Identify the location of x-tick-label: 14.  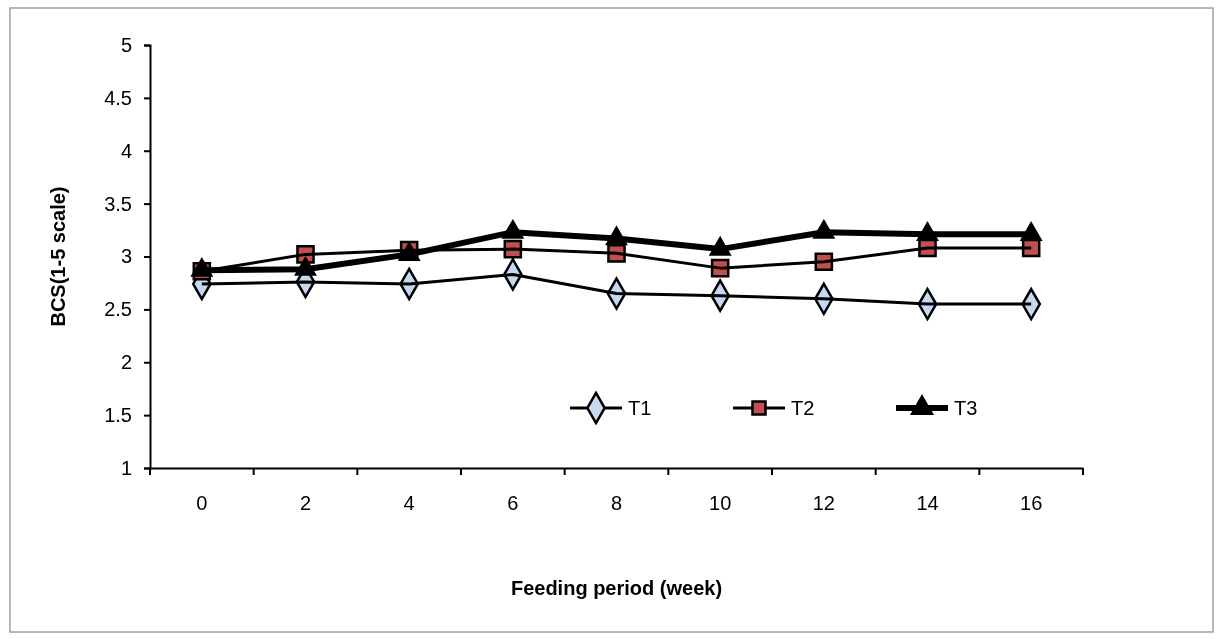
(927, 503).